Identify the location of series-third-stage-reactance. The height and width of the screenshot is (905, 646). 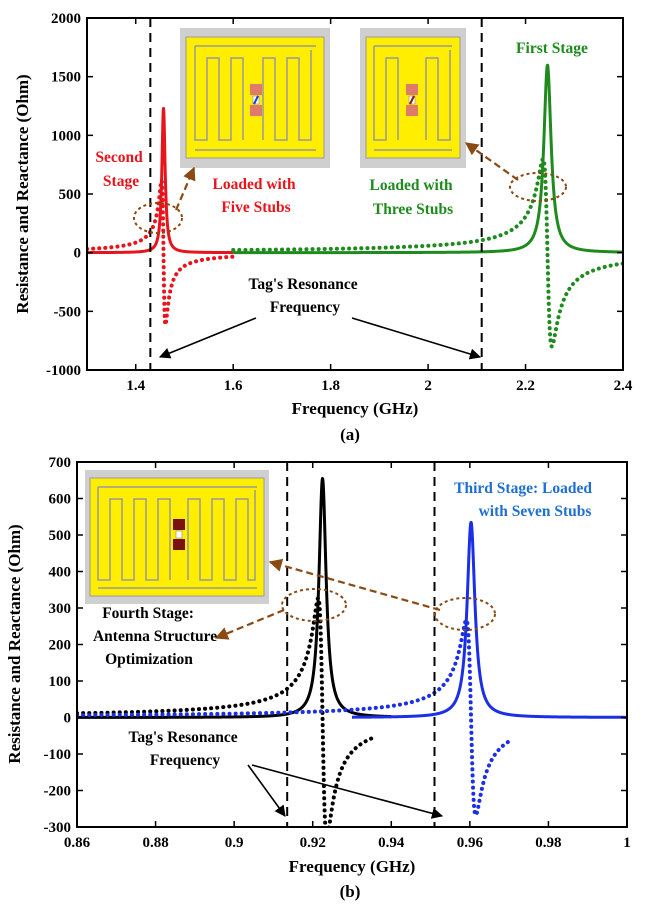
(294, 717).